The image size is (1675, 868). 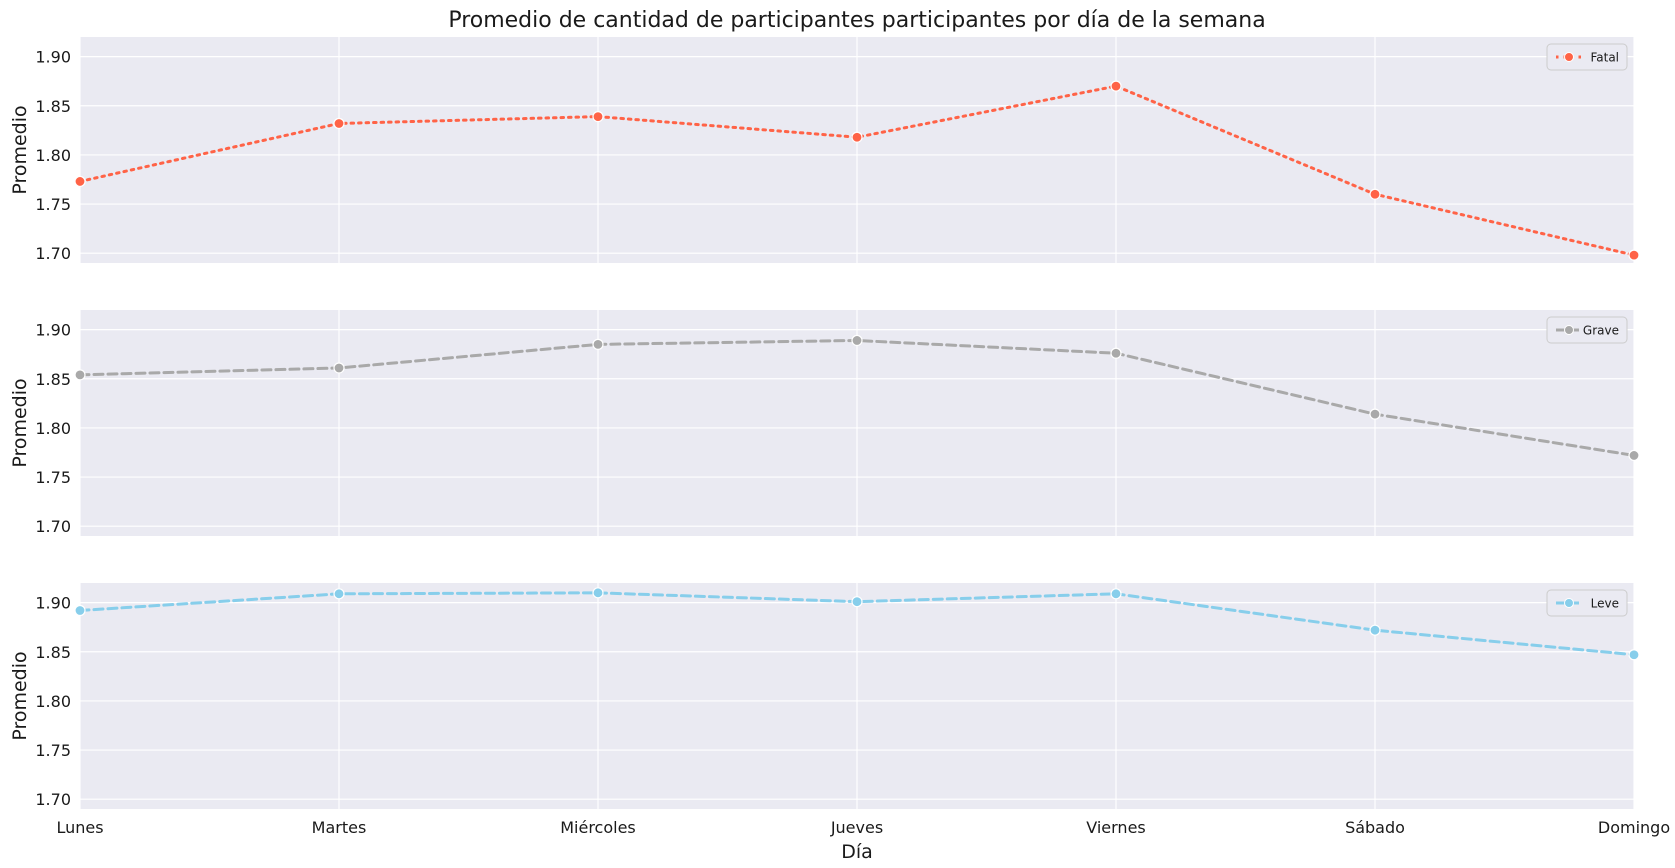 I want to click on x-tick-label: Lunes, so click(x=79, y=827).